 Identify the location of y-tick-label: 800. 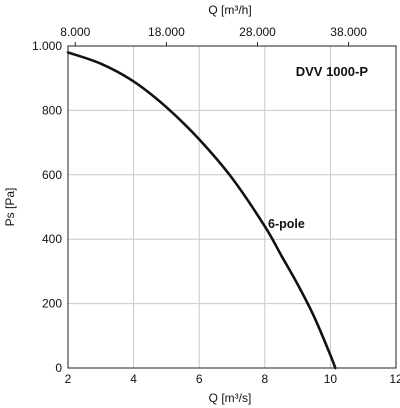
(52, 110).